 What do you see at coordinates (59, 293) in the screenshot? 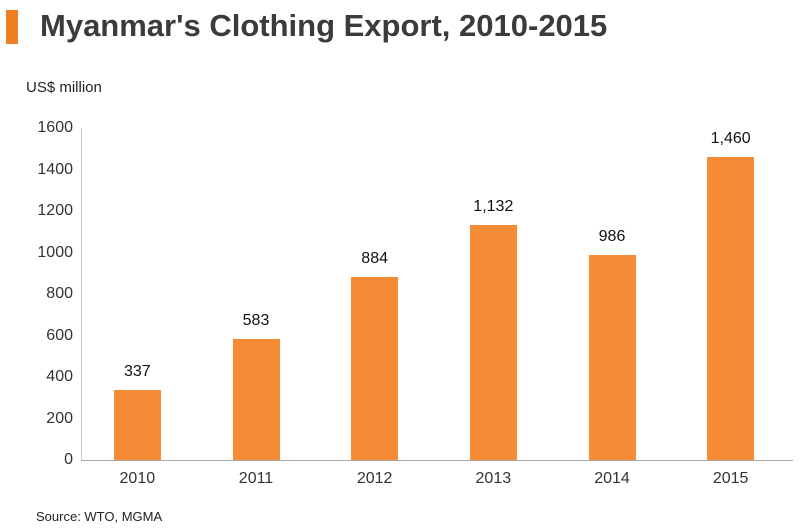
I see `y-tick-label: 800` at bounding box center [59, 293].